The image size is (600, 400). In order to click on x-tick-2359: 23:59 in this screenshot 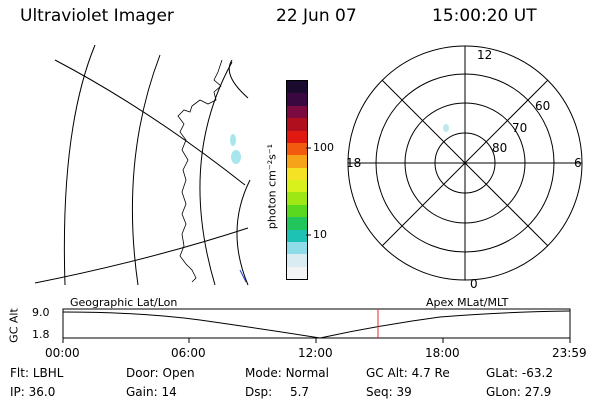, I will do `click(569, 353)`.